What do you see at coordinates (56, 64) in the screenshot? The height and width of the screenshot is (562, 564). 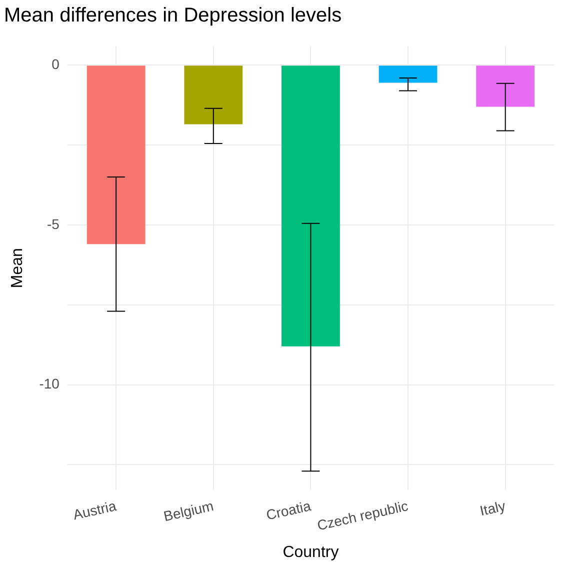 I see `y-tick-label: 0` at bounding box center [56, 64].